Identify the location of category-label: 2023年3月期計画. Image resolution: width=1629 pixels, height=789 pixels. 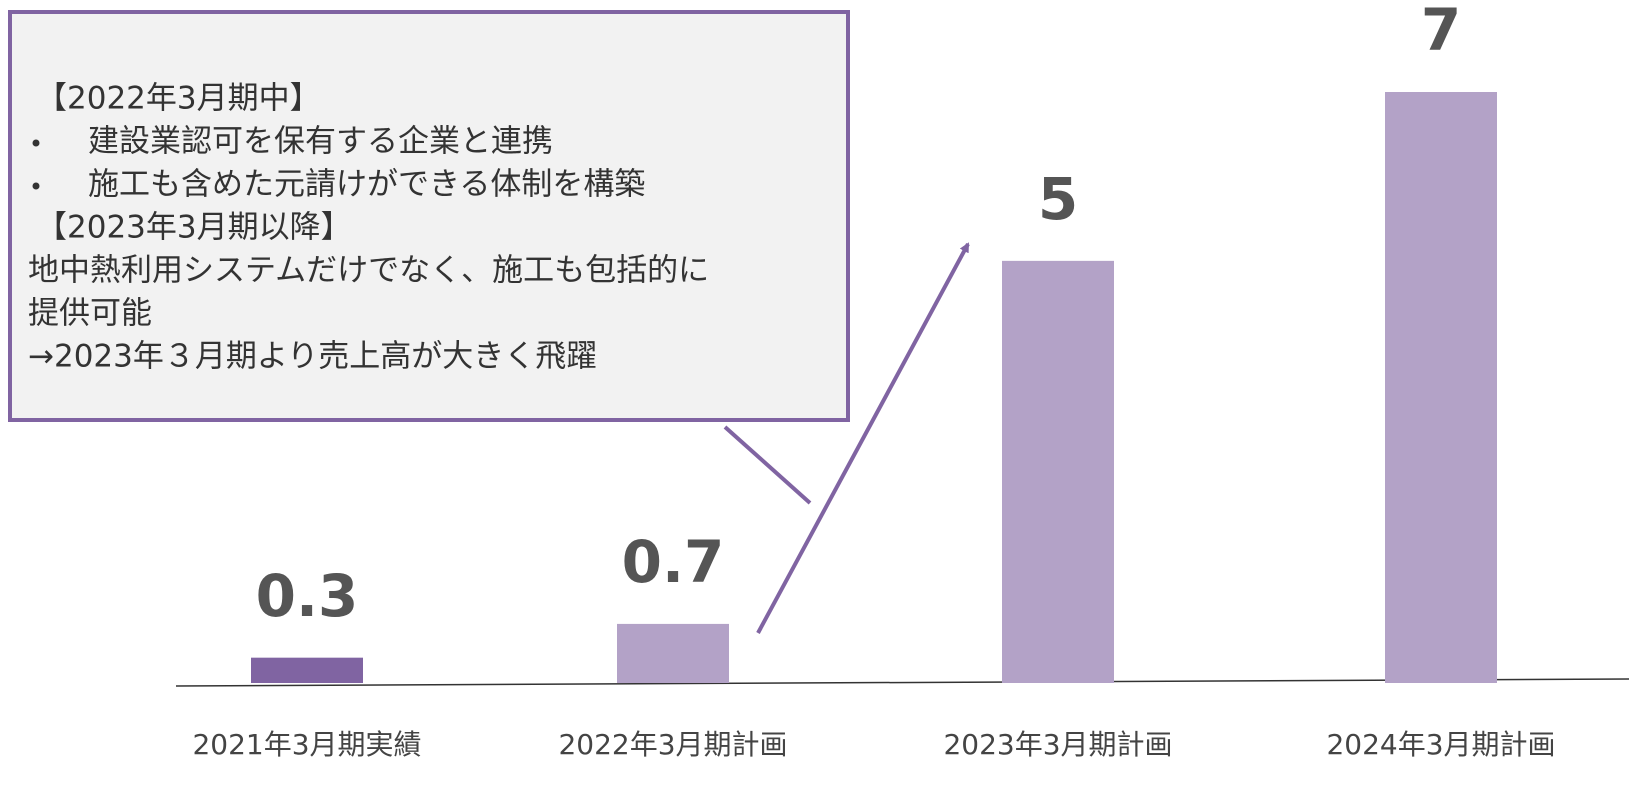
(1057, 744).